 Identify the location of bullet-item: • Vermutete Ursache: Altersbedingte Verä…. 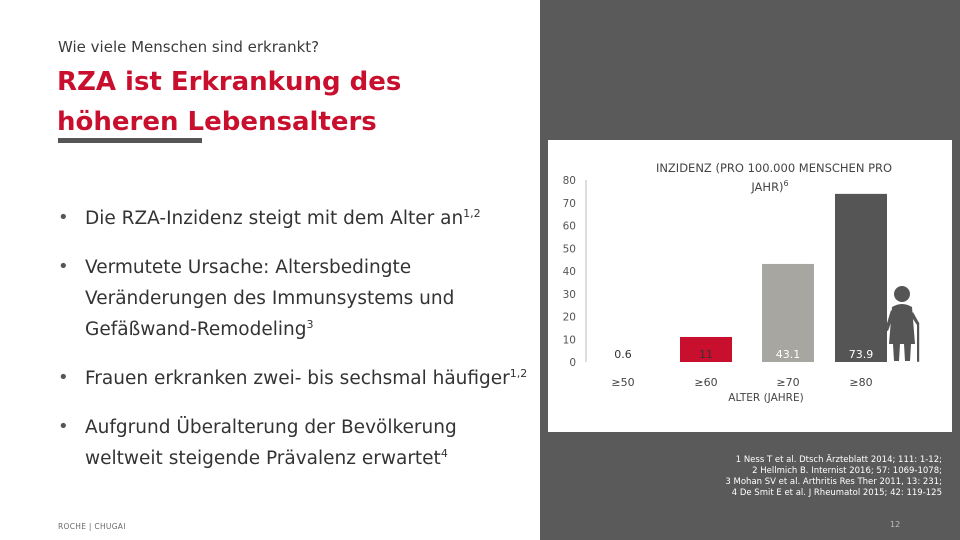
(293, 298).